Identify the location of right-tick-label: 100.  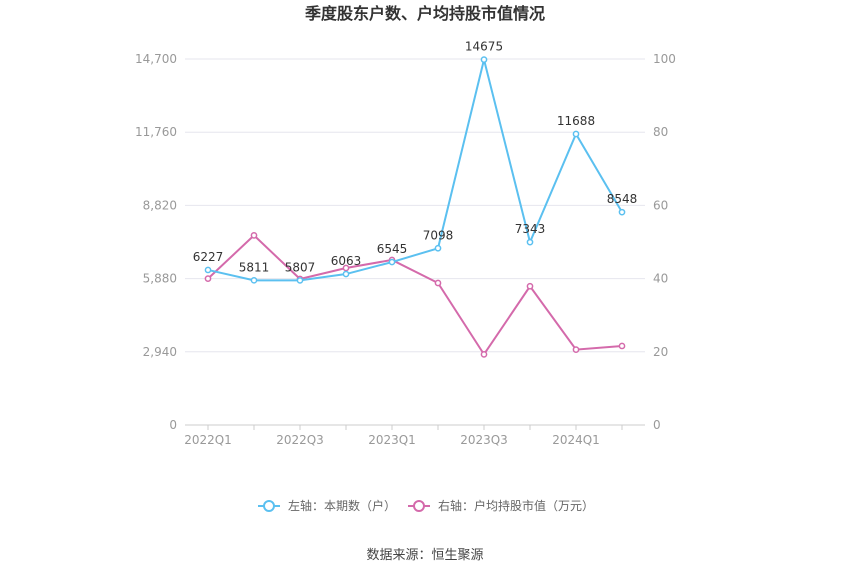
(664, 59).